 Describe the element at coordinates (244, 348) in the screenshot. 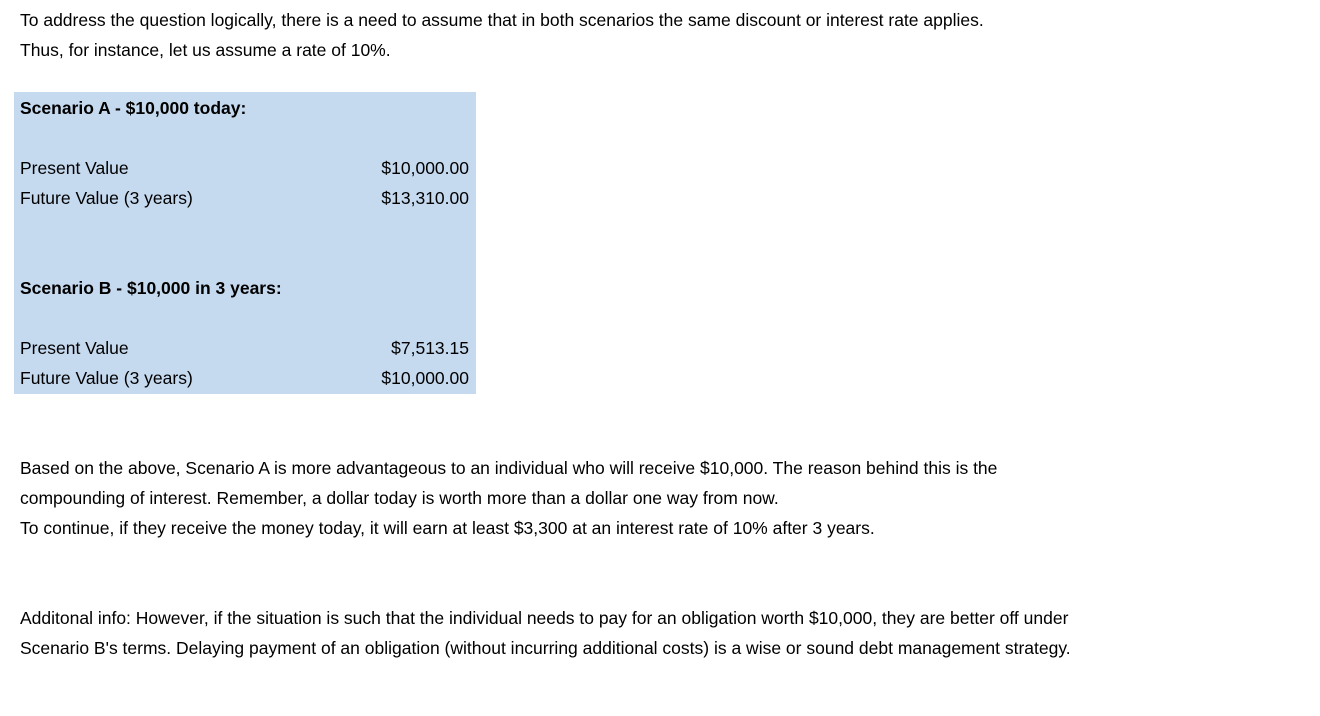

I see `table-row: Present Value $7,513.15` at that location.